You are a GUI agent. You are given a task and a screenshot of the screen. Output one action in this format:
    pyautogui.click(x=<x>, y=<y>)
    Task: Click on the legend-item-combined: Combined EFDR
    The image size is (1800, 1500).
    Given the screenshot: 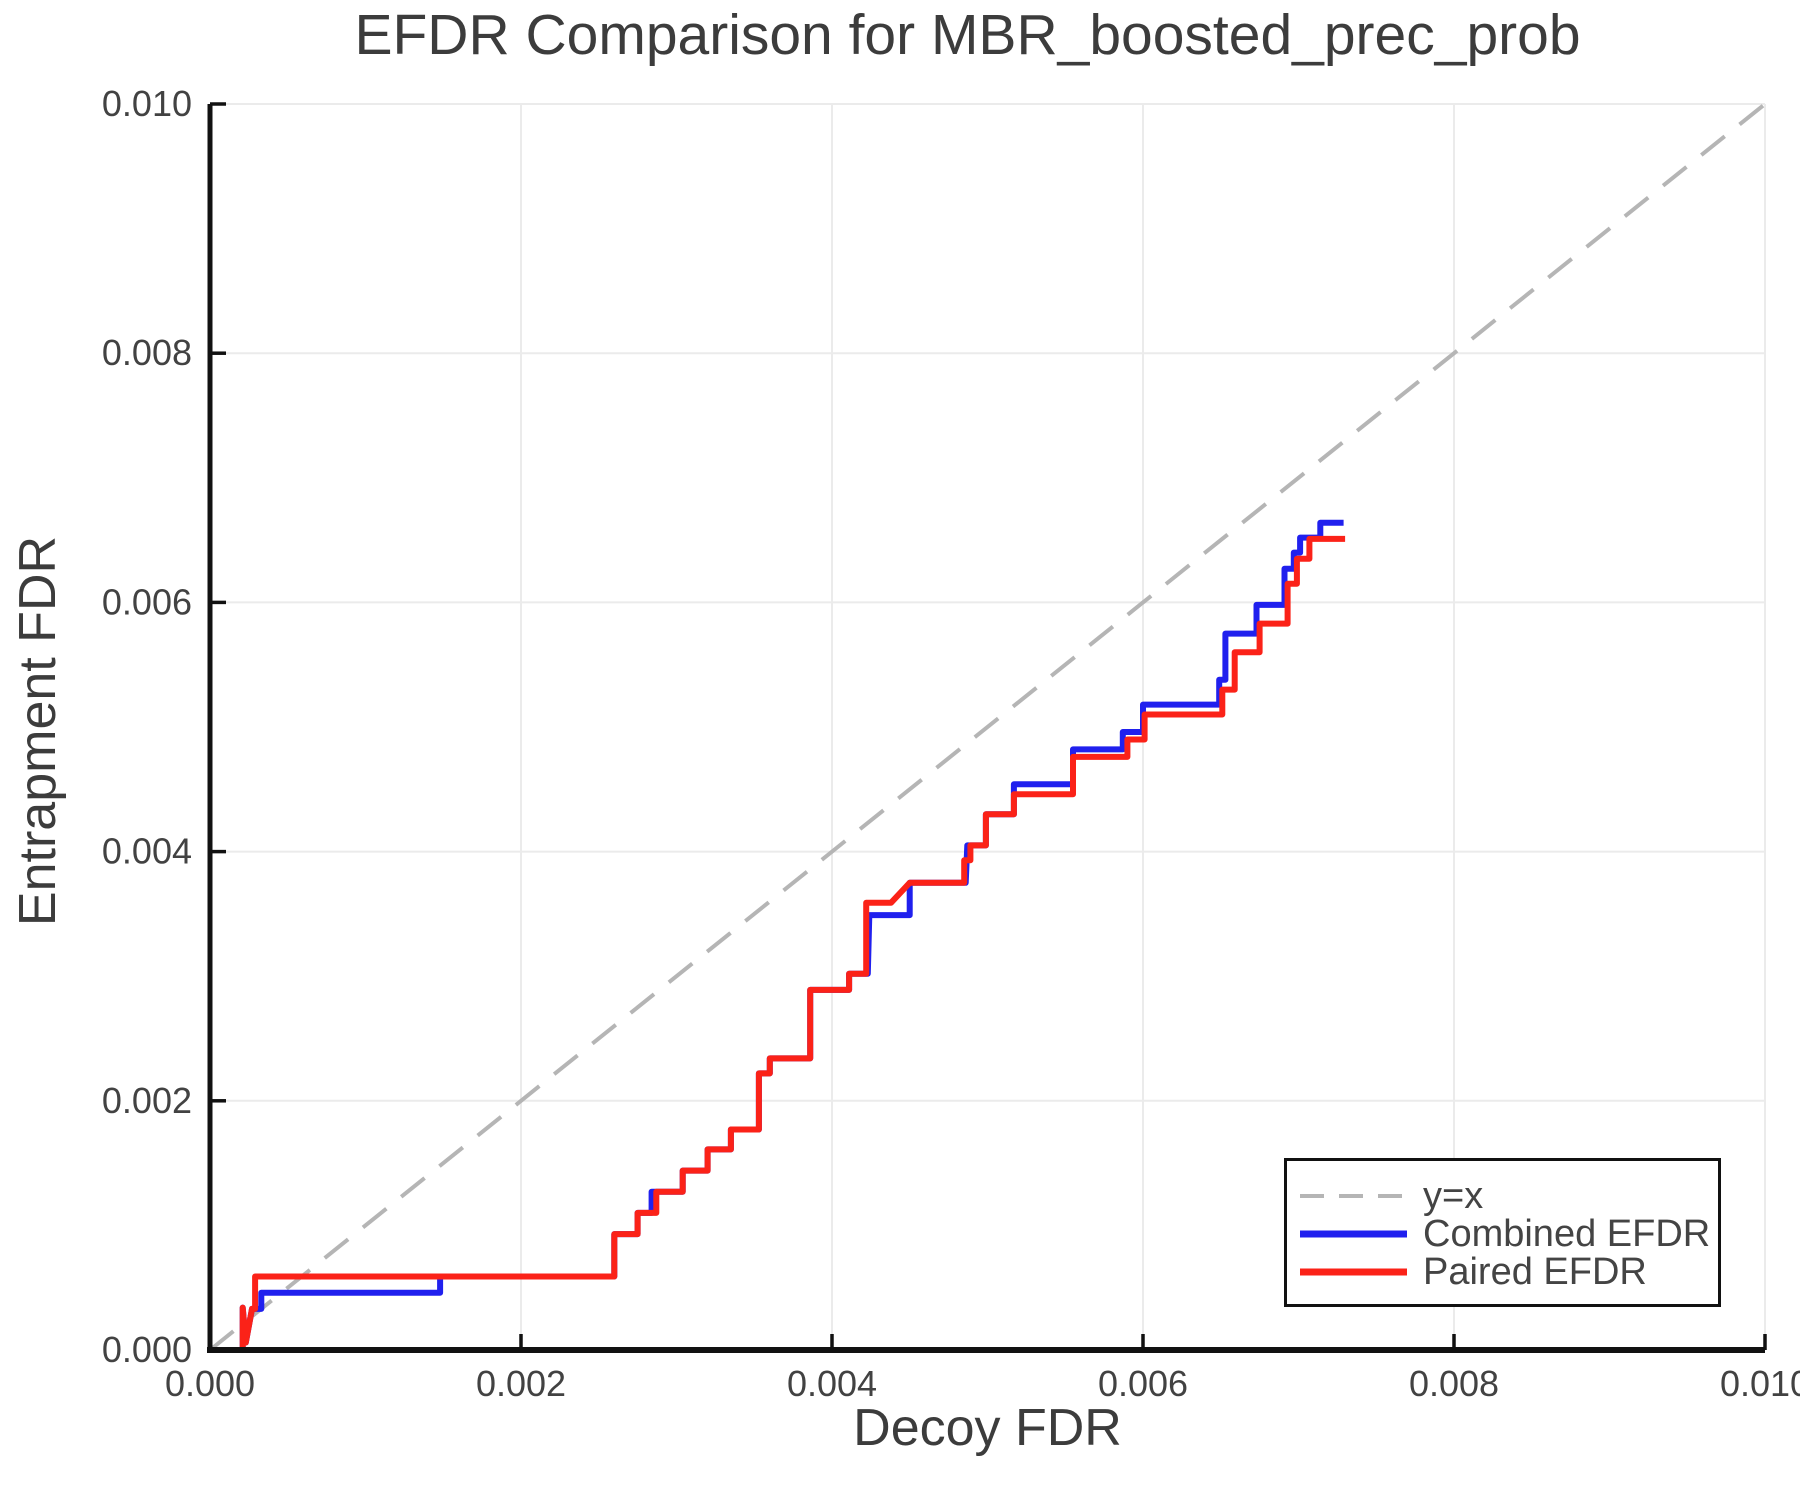 What is the action you would take?
    pyautogui.click(x=1502, y=1234)
    